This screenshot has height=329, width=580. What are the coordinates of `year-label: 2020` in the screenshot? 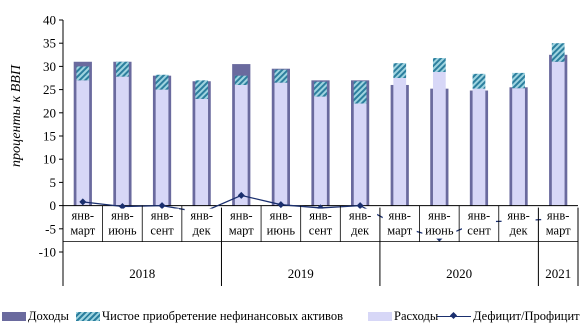 It's located at (459, 273).